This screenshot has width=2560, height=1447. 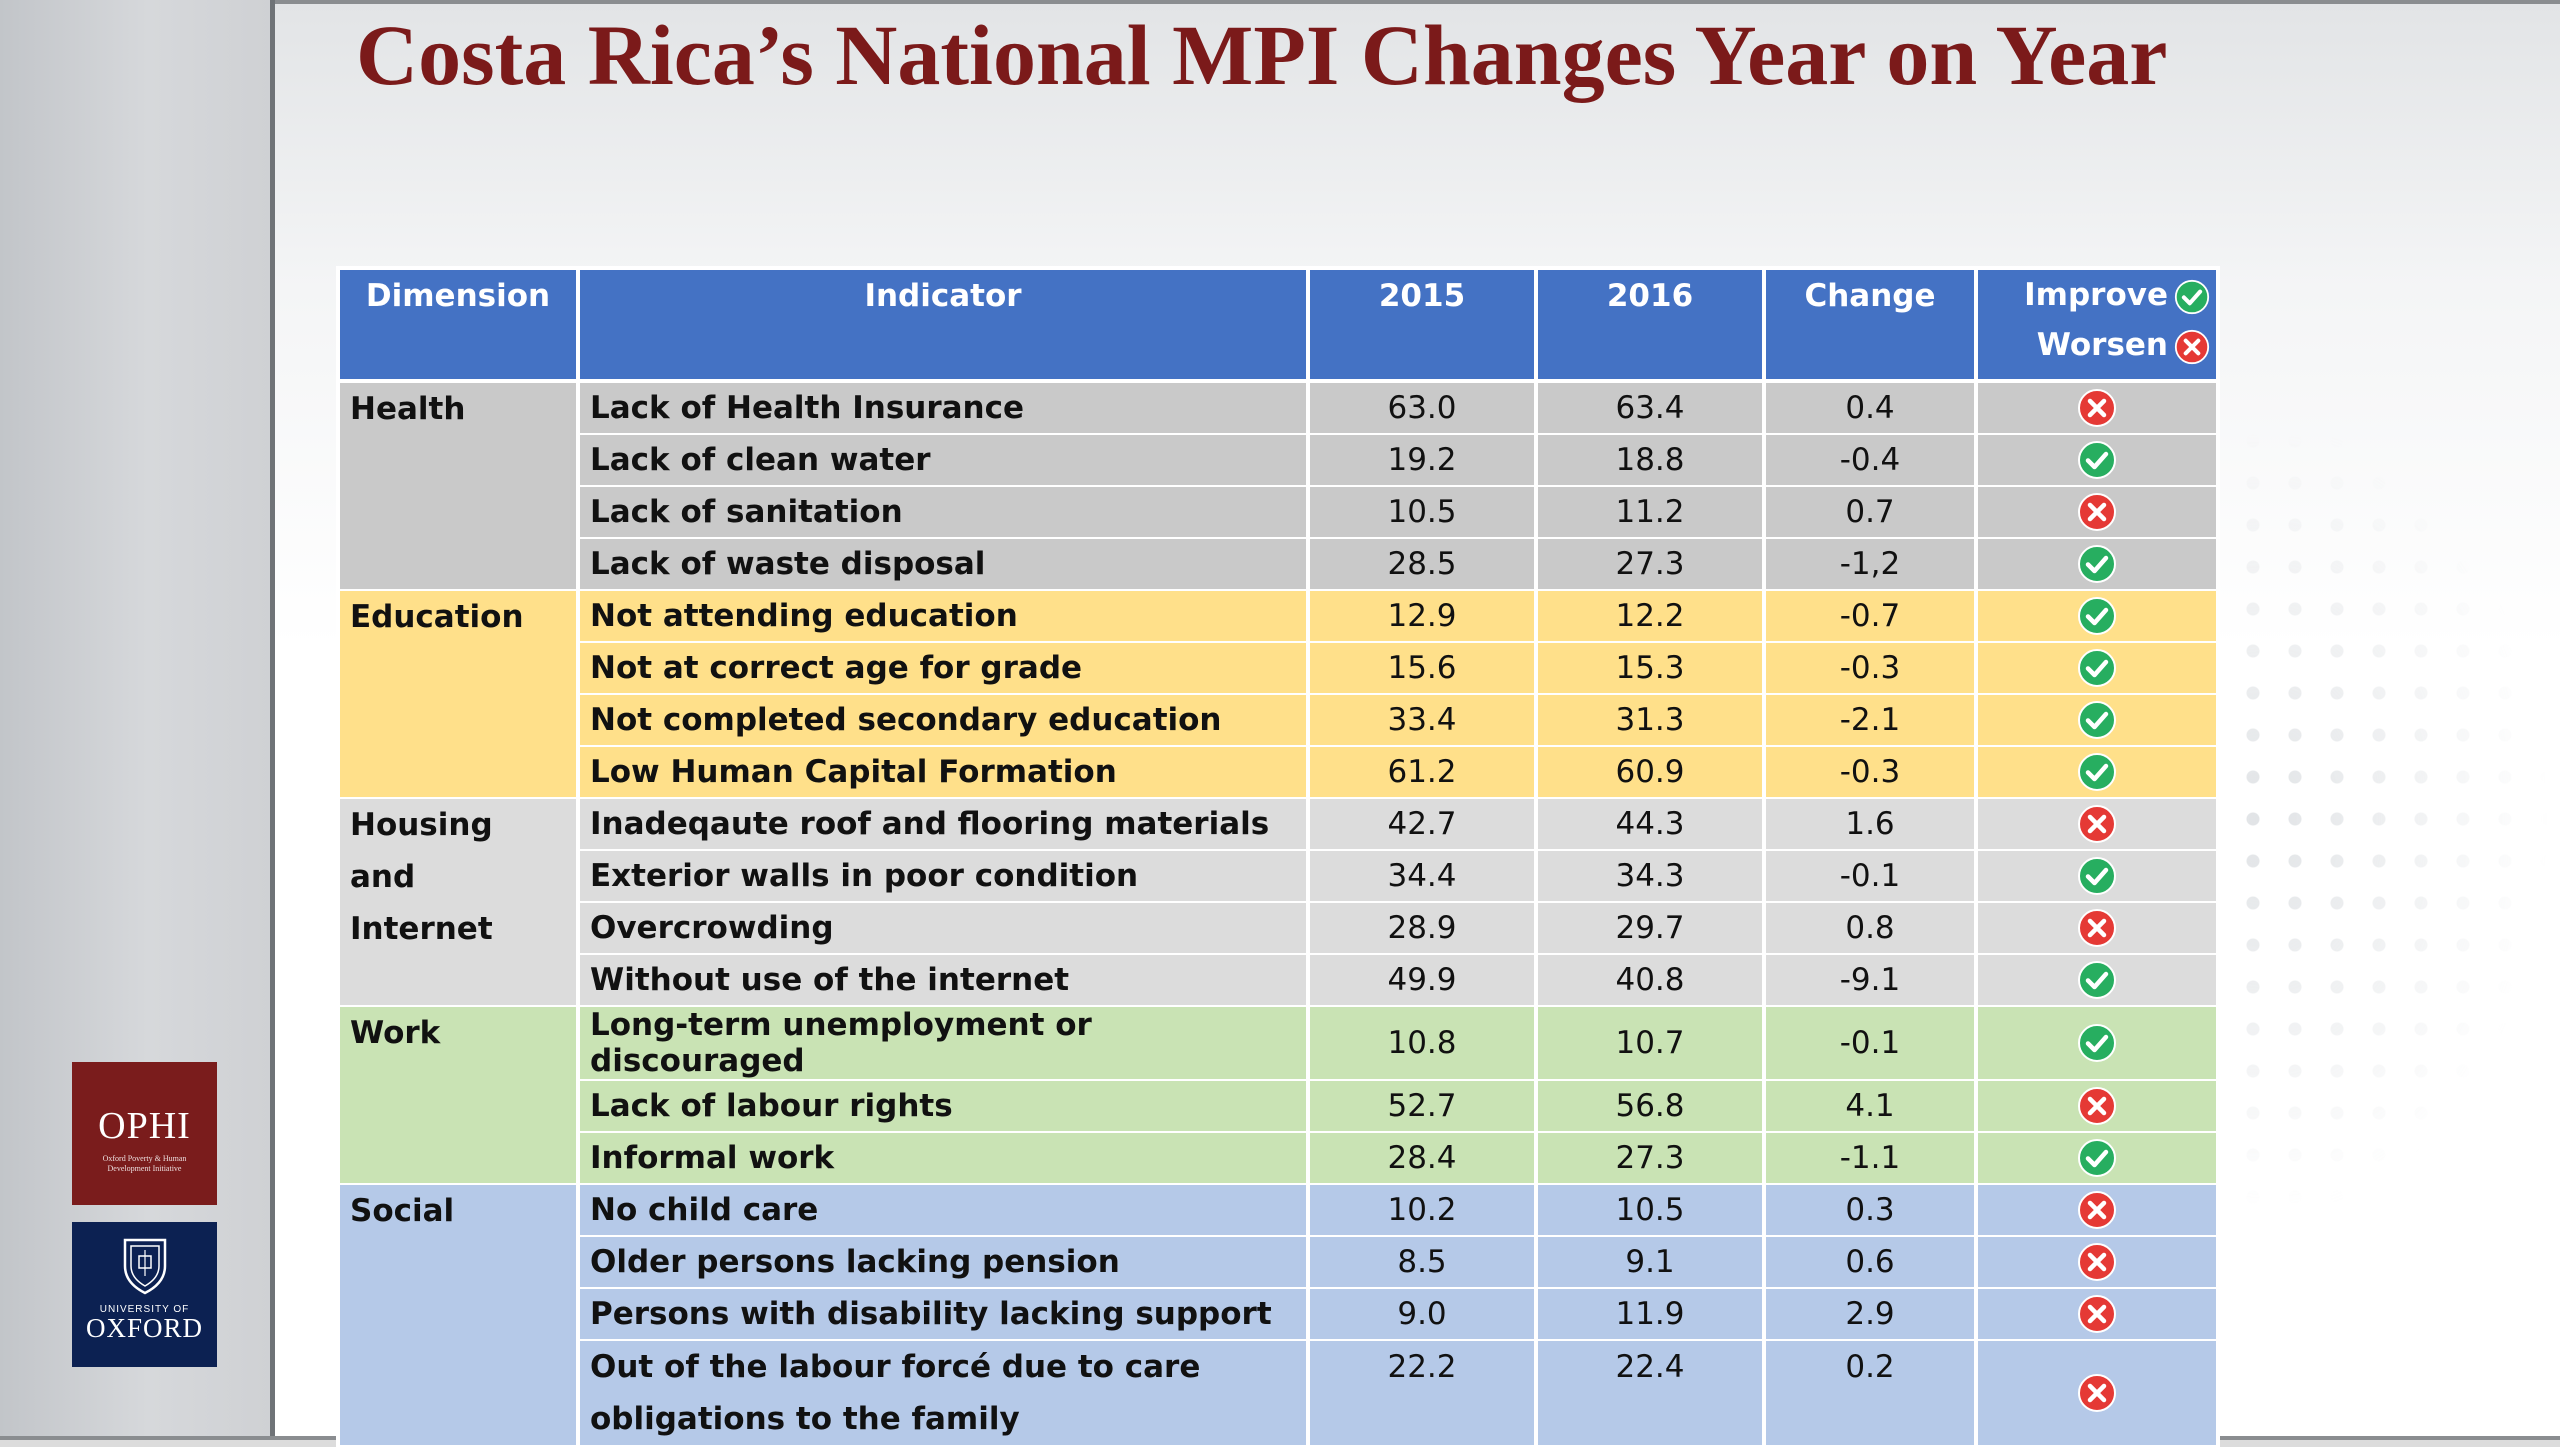 I want to click on header-2016: 2016, so click(x=1650, y=324).